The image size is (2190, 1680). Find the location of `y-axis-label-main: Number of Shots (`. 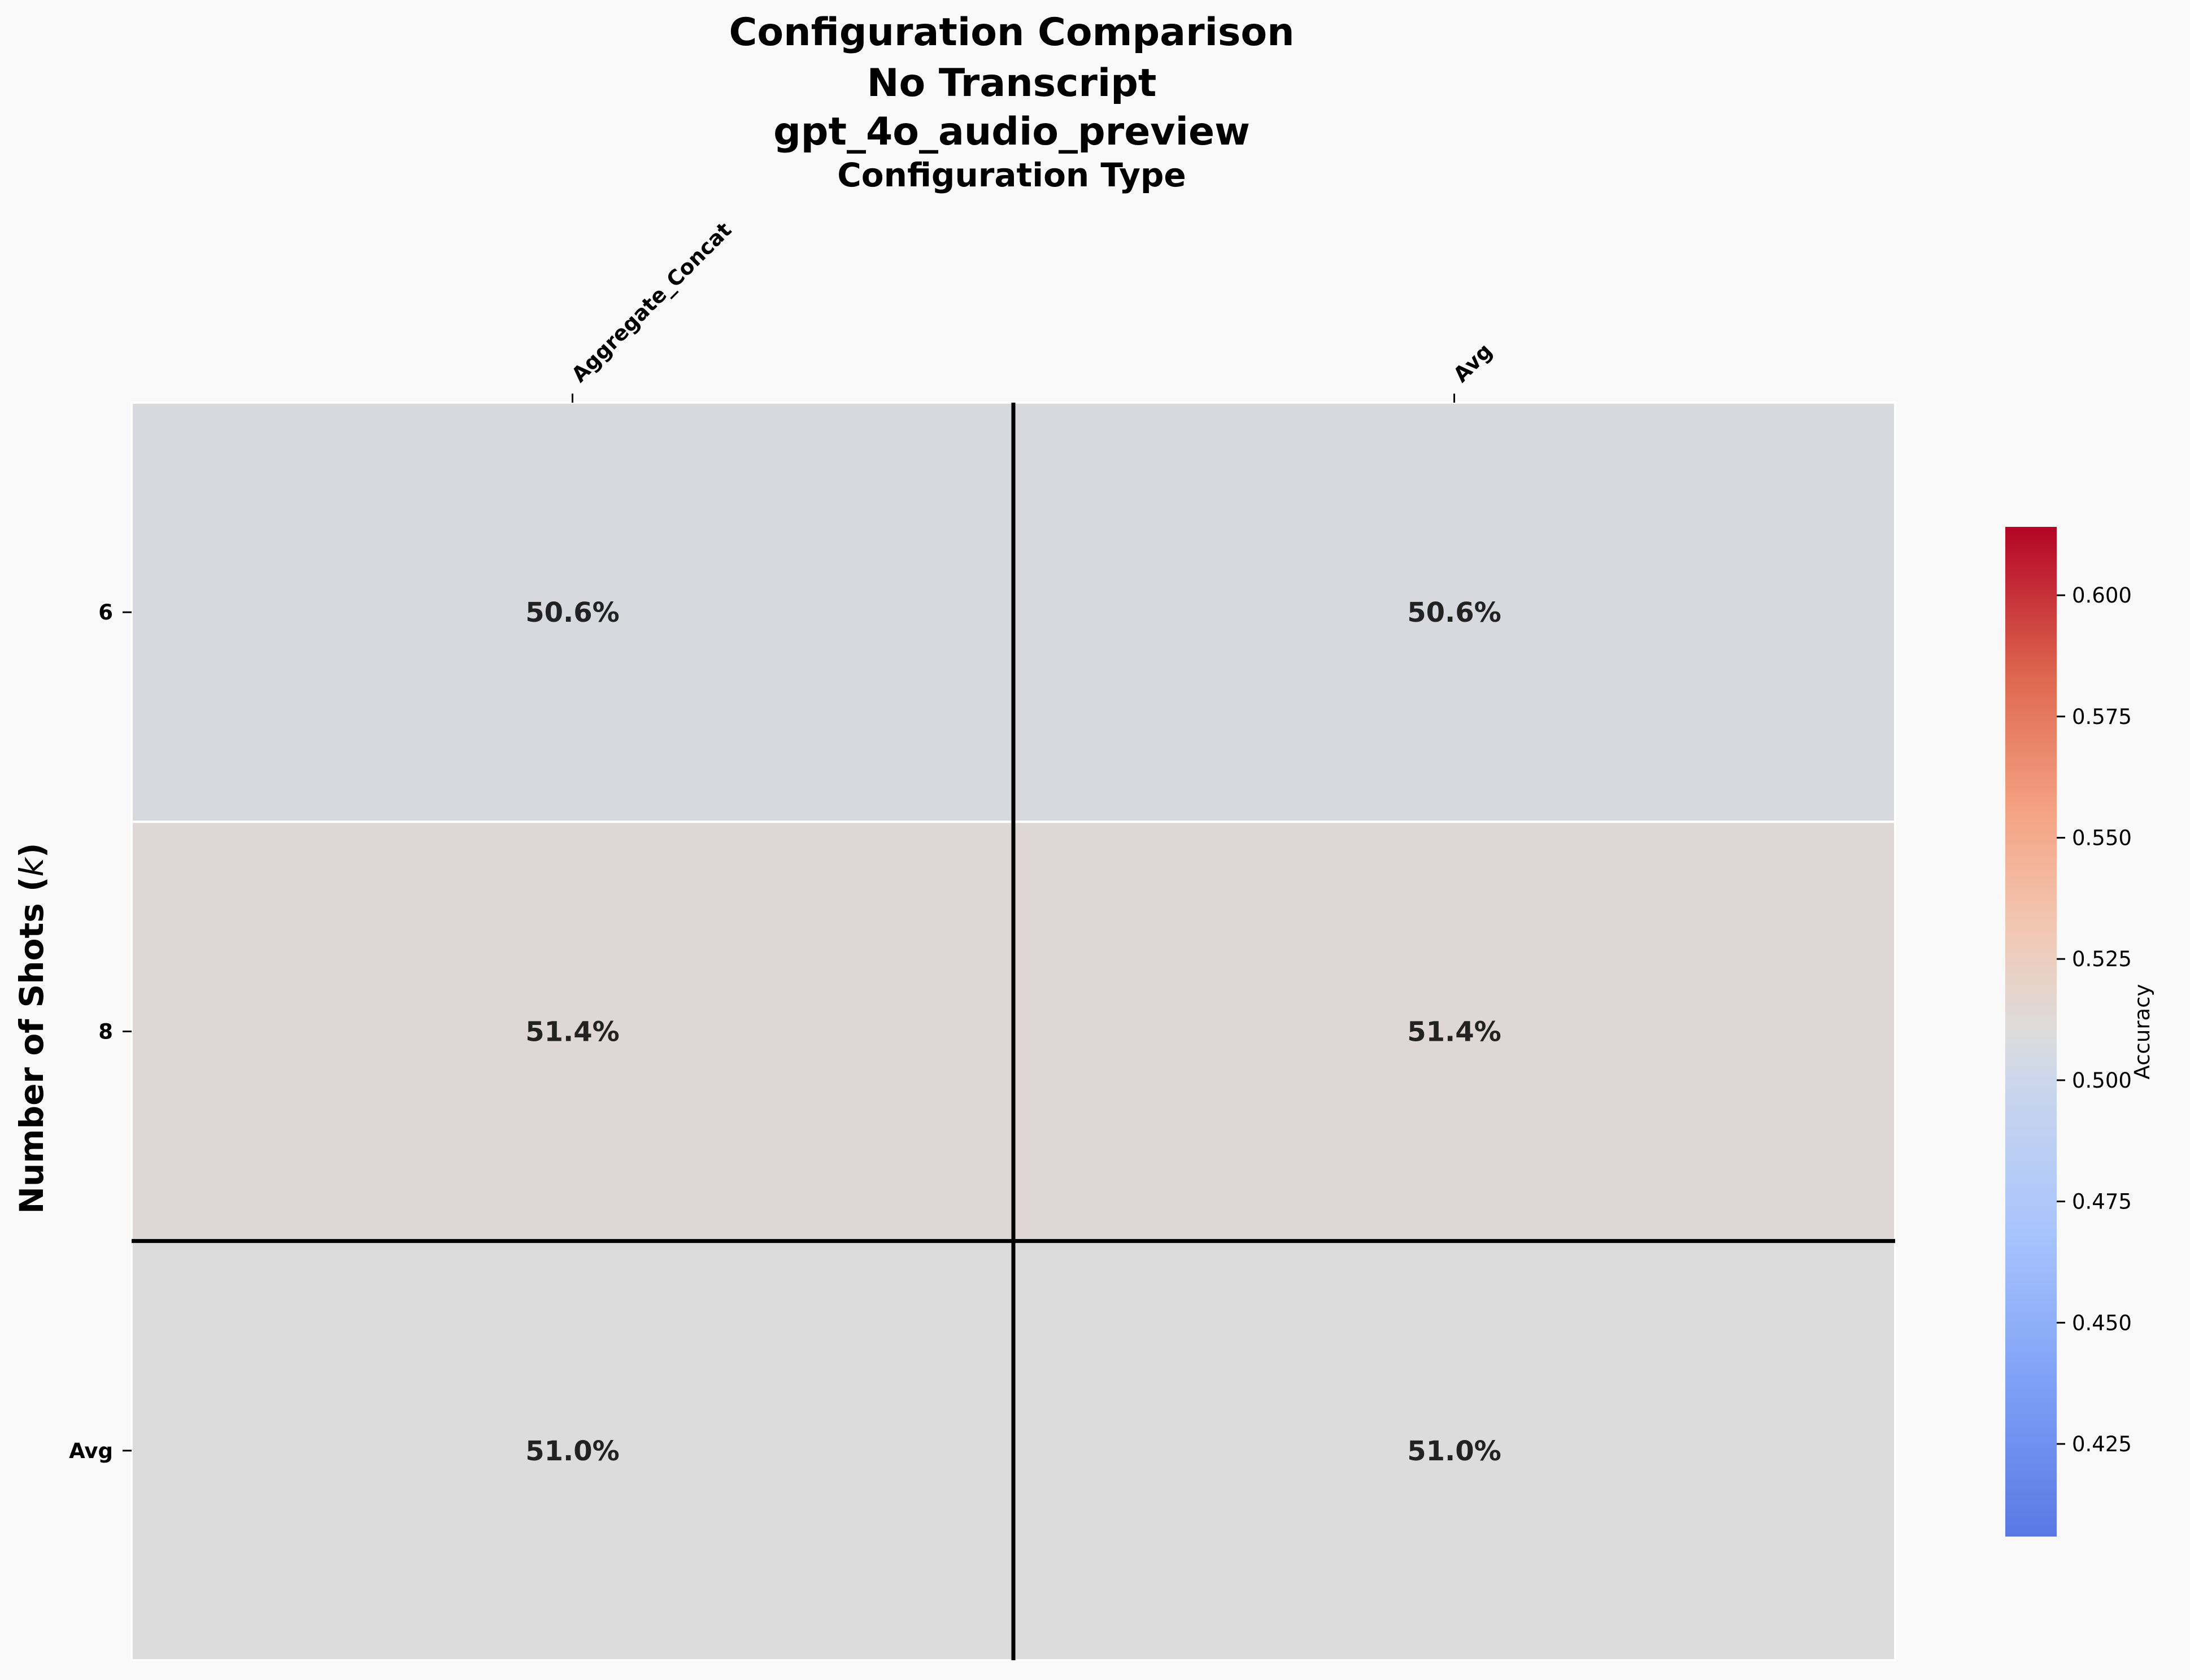

y-axis-label-main: Number of Shots ( is located at coordinates (31, 1045).